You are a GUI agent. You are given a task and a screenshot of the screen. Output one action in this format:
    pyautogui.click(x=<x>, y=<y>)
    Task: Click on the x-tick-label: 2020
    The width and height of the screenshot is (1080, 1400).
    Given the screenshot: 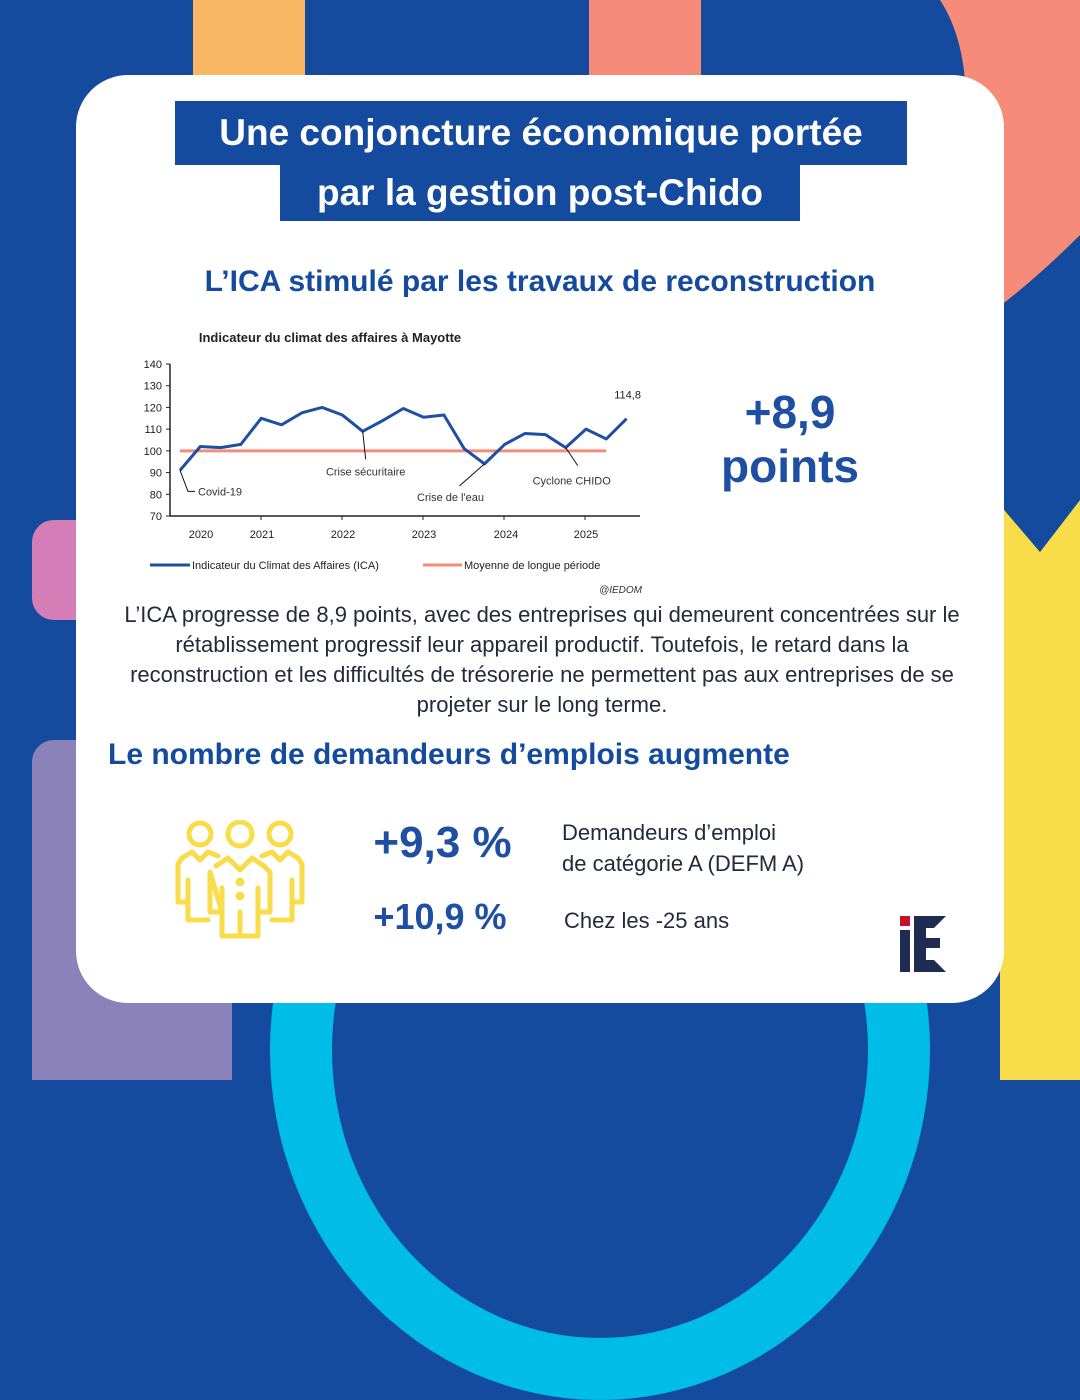 What is the action you would take?
    pyautogui.click(x=201, y=535)
    